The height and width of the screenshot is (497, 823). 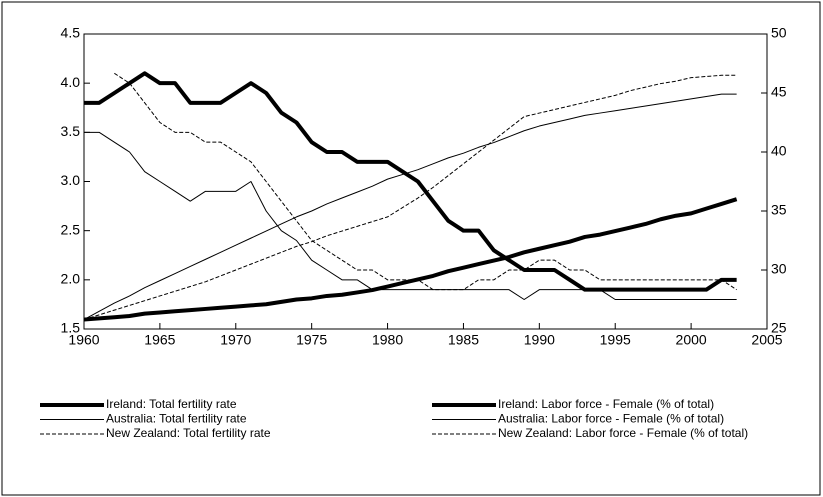 I want to click on x-tick-label: 2005, so click(x=766, y=340).